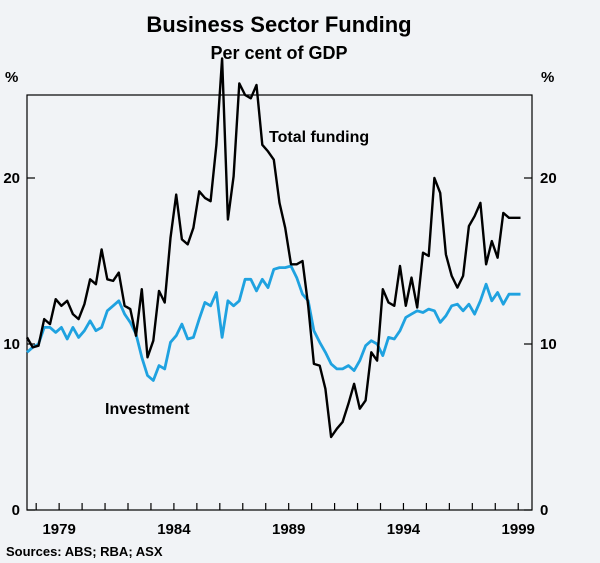 The width and height of the screenshot is (600, 563). I want to click on x-tick-label: 1989, so click(288, 529).